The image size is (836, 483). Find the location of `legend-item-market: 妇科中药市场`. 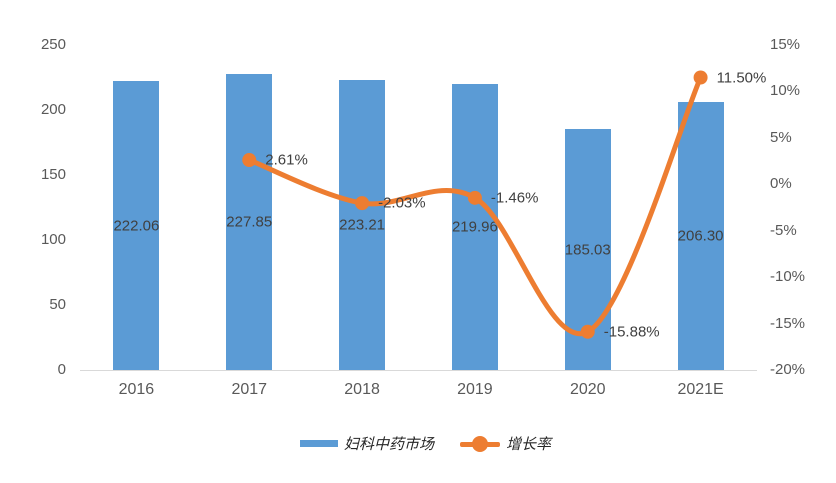

legend-item-market: 妇科中药市场 is located at coordinates (367, 443).